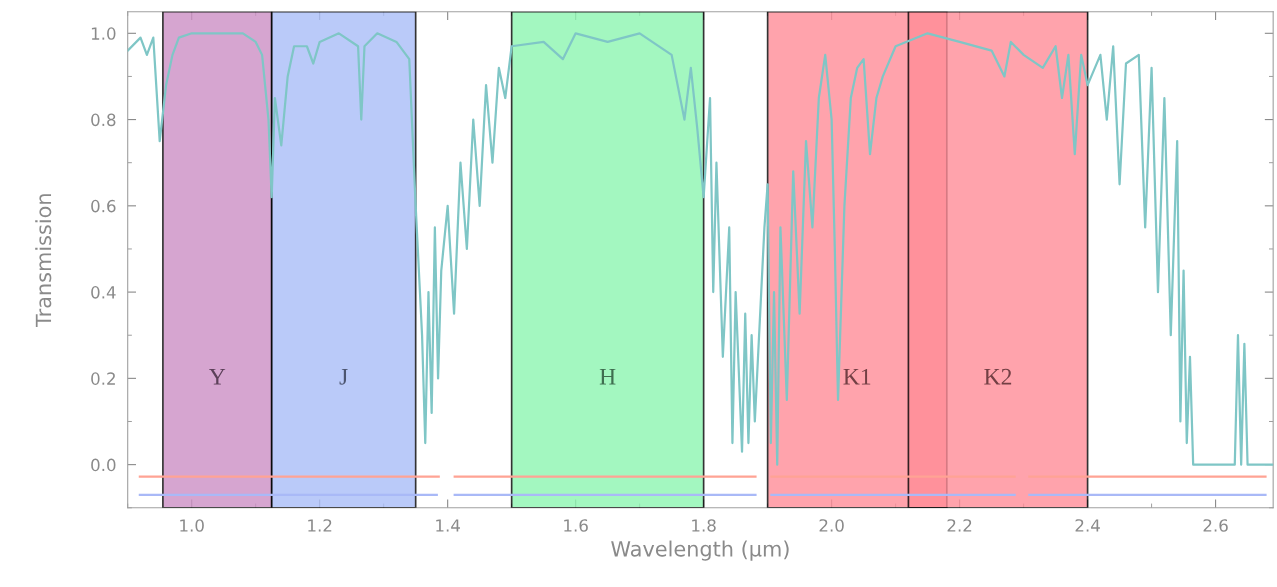 The image size is (1277, 587). Describe the element at coordinates (857, 376) in the screenshot. I see `band-label: K1` at that location.